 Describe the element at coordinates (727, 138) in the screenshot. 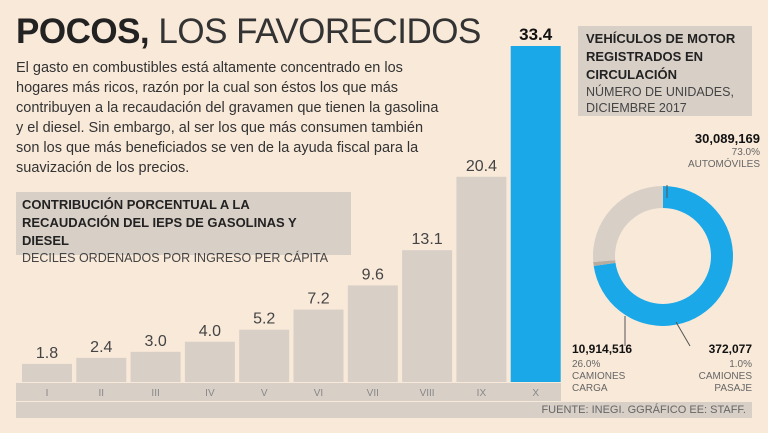

I see `value-automoviles: 30,089,169` at that location.